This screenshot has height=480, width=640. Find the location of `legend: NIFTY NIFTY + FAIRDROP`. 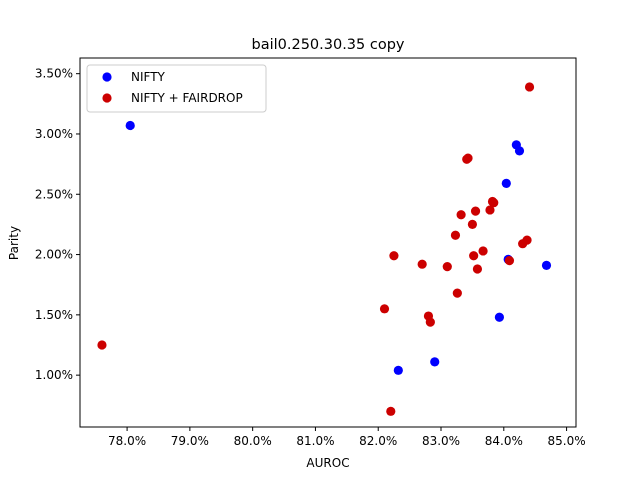

legend: NIFTY NIFTY + FAIRDROP is located at coordinates (176, 88).